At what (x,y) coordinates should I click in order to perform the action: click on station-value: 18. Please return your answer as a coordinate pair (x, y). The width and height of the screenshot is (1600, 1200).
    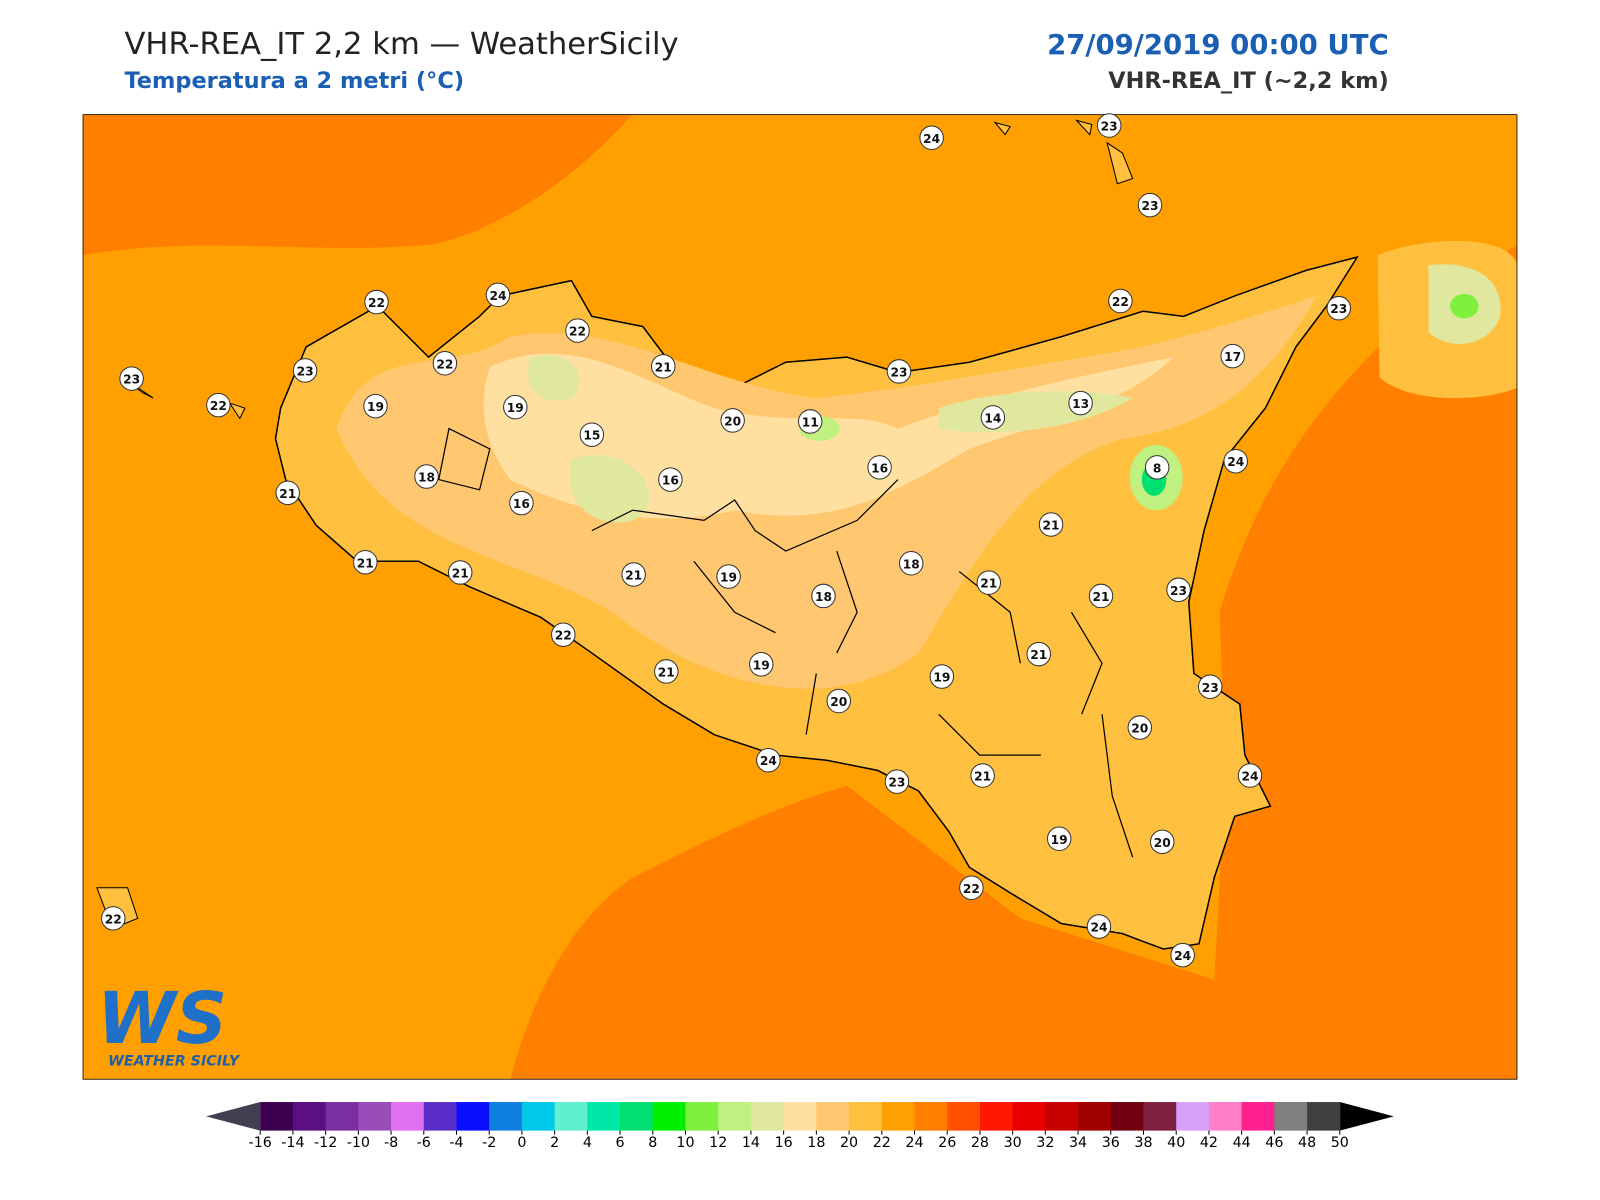
    Looking at the image, I should click on (823, 597).